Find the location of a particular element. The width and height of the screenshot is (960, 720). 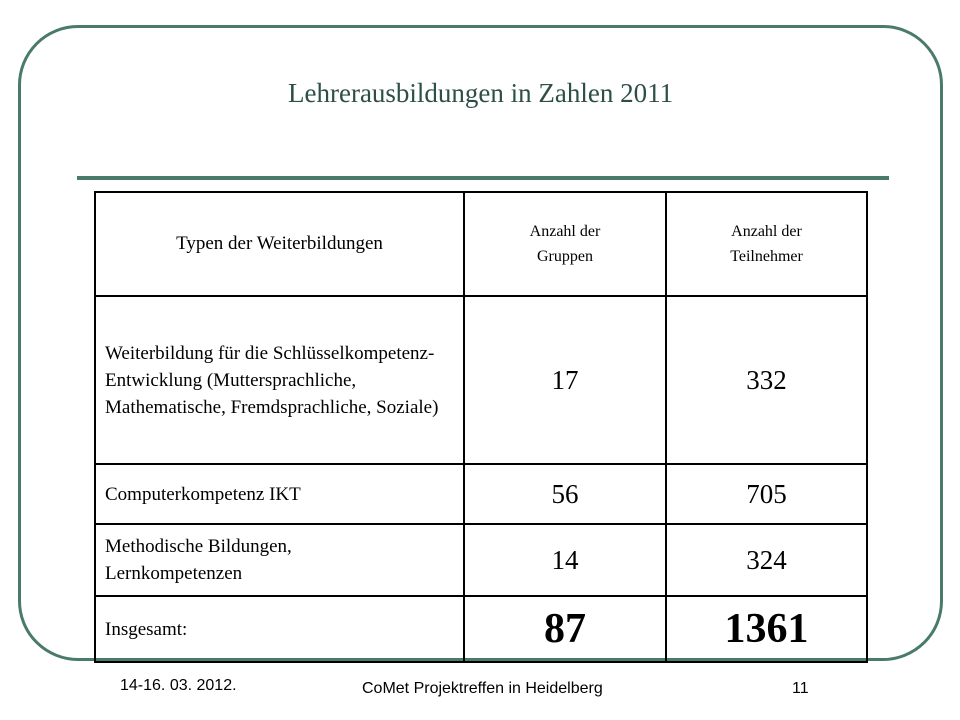

footer-date: 14-16. 03. 2012. is located at coordinates (178, 685).